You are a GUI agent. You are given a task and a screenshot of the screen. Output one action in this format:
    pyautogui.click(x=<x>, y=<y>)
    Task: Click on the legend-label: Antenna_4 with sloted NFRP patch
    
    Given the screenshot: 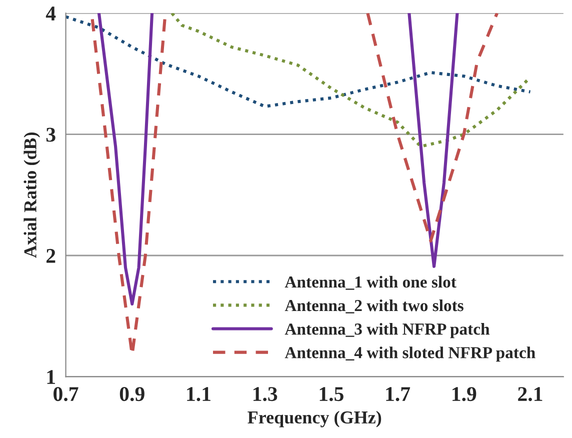 What is the action you would take?
    pyautogui.click(x=410, y=354)
    